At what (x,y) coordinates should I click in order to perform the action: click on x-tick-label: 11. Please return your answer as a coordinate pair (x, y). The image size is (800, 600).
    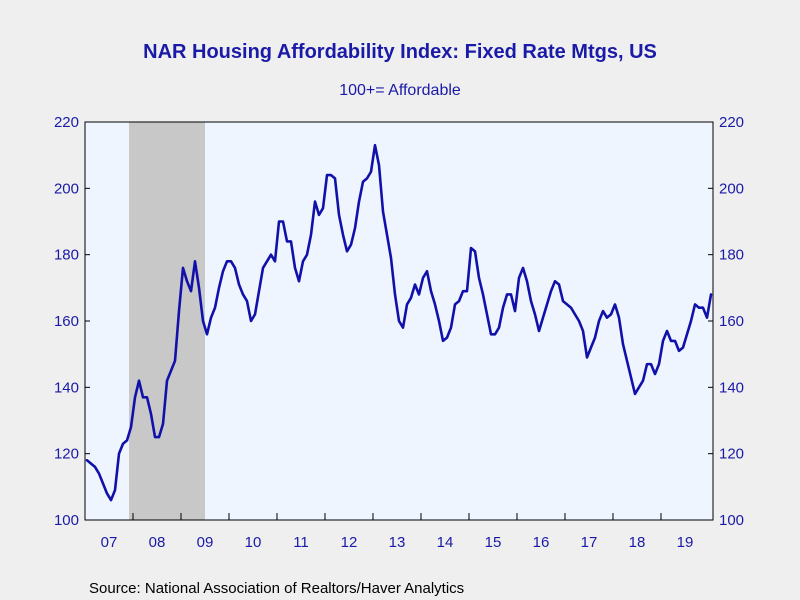
    Looking at the image, I should click on (301, 542).